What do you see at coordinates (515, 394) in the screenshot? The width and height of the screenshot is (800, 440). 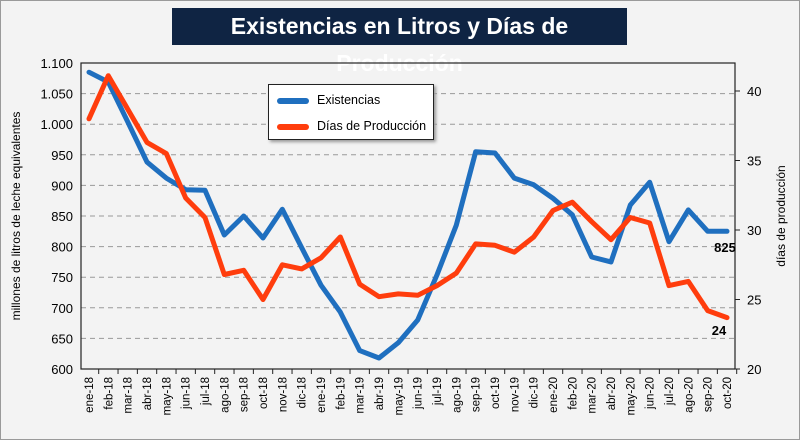 I see `x-tick-label: nov-19` at bounding box center [515, 394].